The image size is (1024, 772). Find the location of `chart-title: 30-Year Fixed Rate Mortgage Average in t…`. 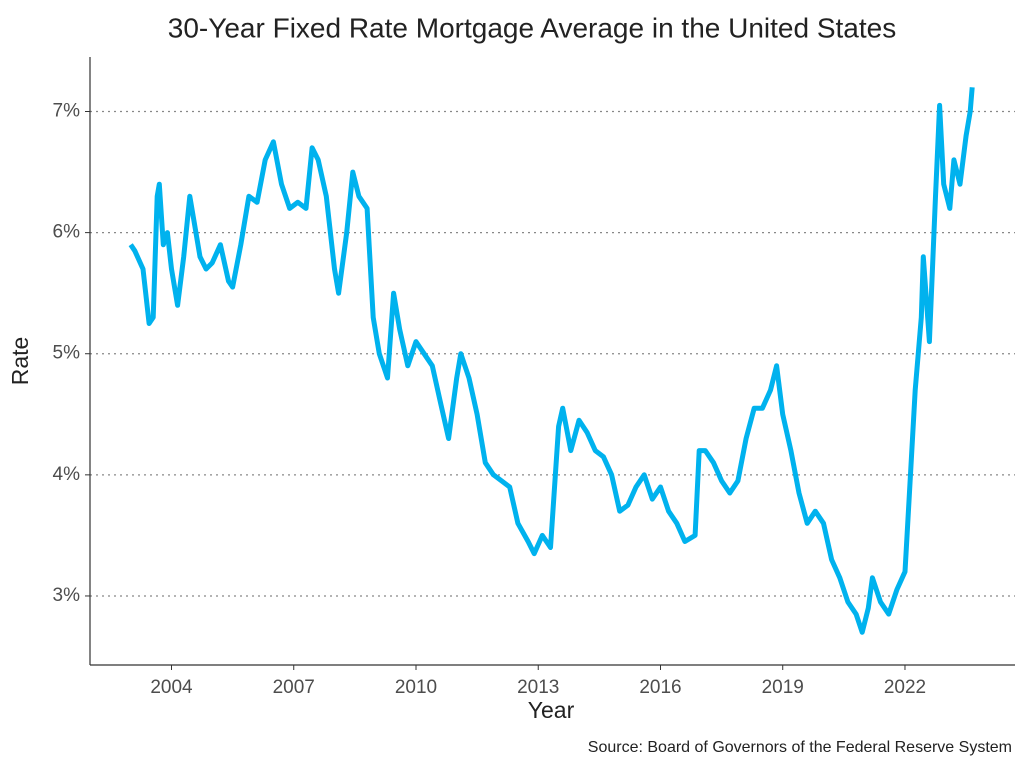

chart-title: 30-Year Fixed Rate Mortgage Average in t… is located at coordinates (532, 27).